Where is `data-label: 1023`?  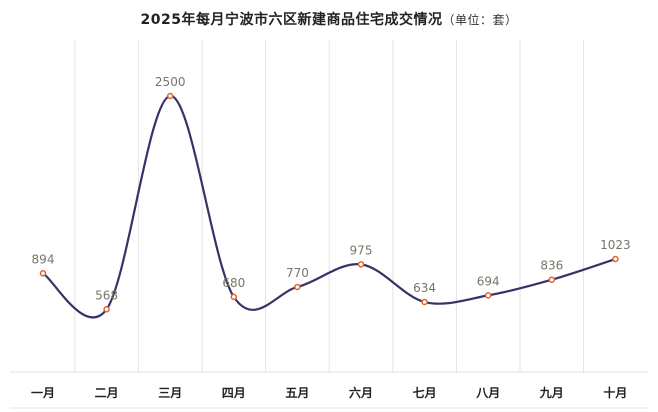
data-label: 1023 is located at coordinates (615, 245).